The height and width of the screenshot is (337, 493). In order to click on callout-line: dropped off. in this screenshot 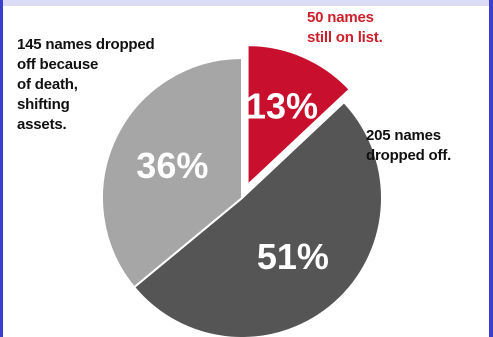, I will do `click(409, 155)`.